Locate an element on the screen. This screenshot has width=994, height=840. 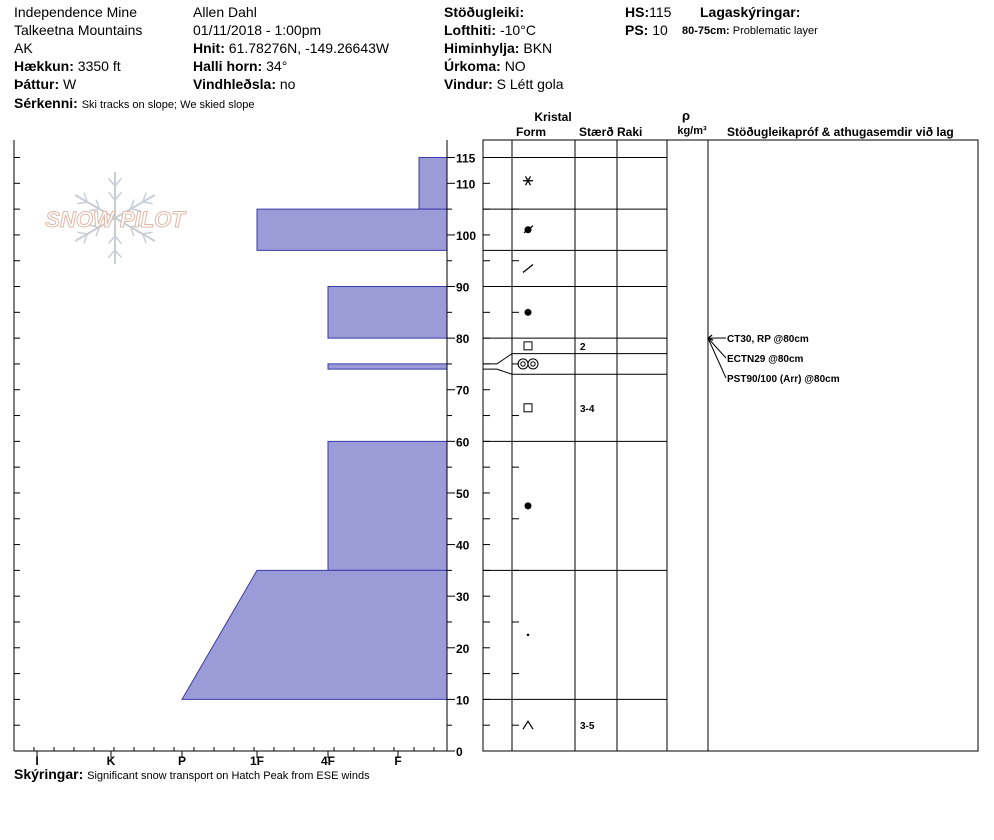
test-label: CT30, RP @80cm is located at coordinates (768, 339).